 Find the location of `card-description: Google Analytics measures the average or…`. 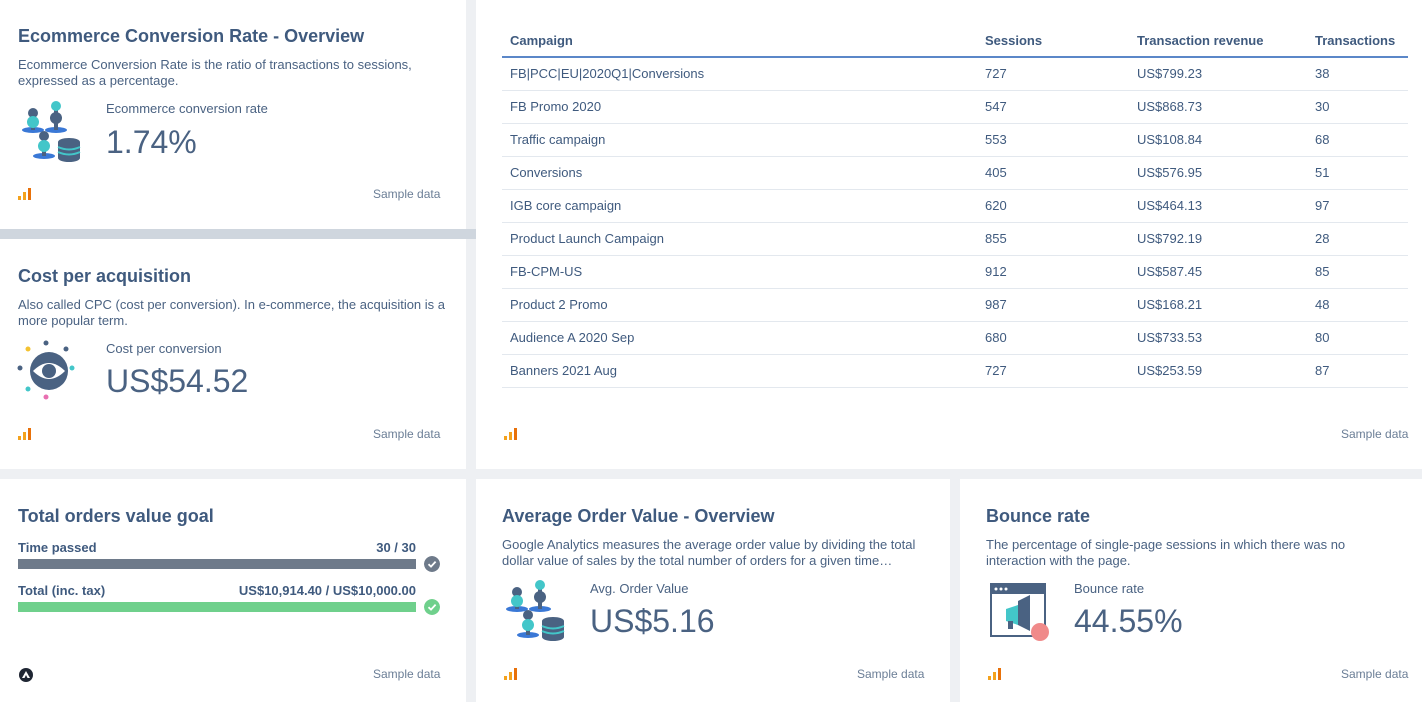

card-description: Google Analytics measures the average or… is located at coordinates (709, 552).